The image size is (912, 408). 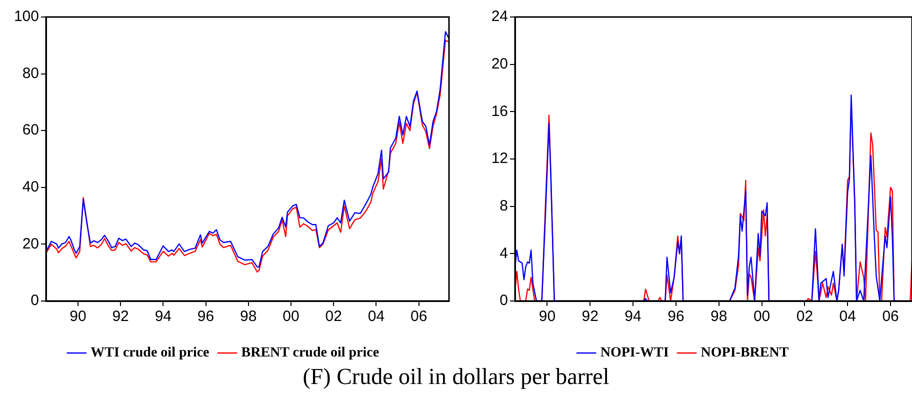 What do you see at coordinates (30, 130) in the screenshot?
I see `y-tick-label: 60` at bounding box center [30, 130].